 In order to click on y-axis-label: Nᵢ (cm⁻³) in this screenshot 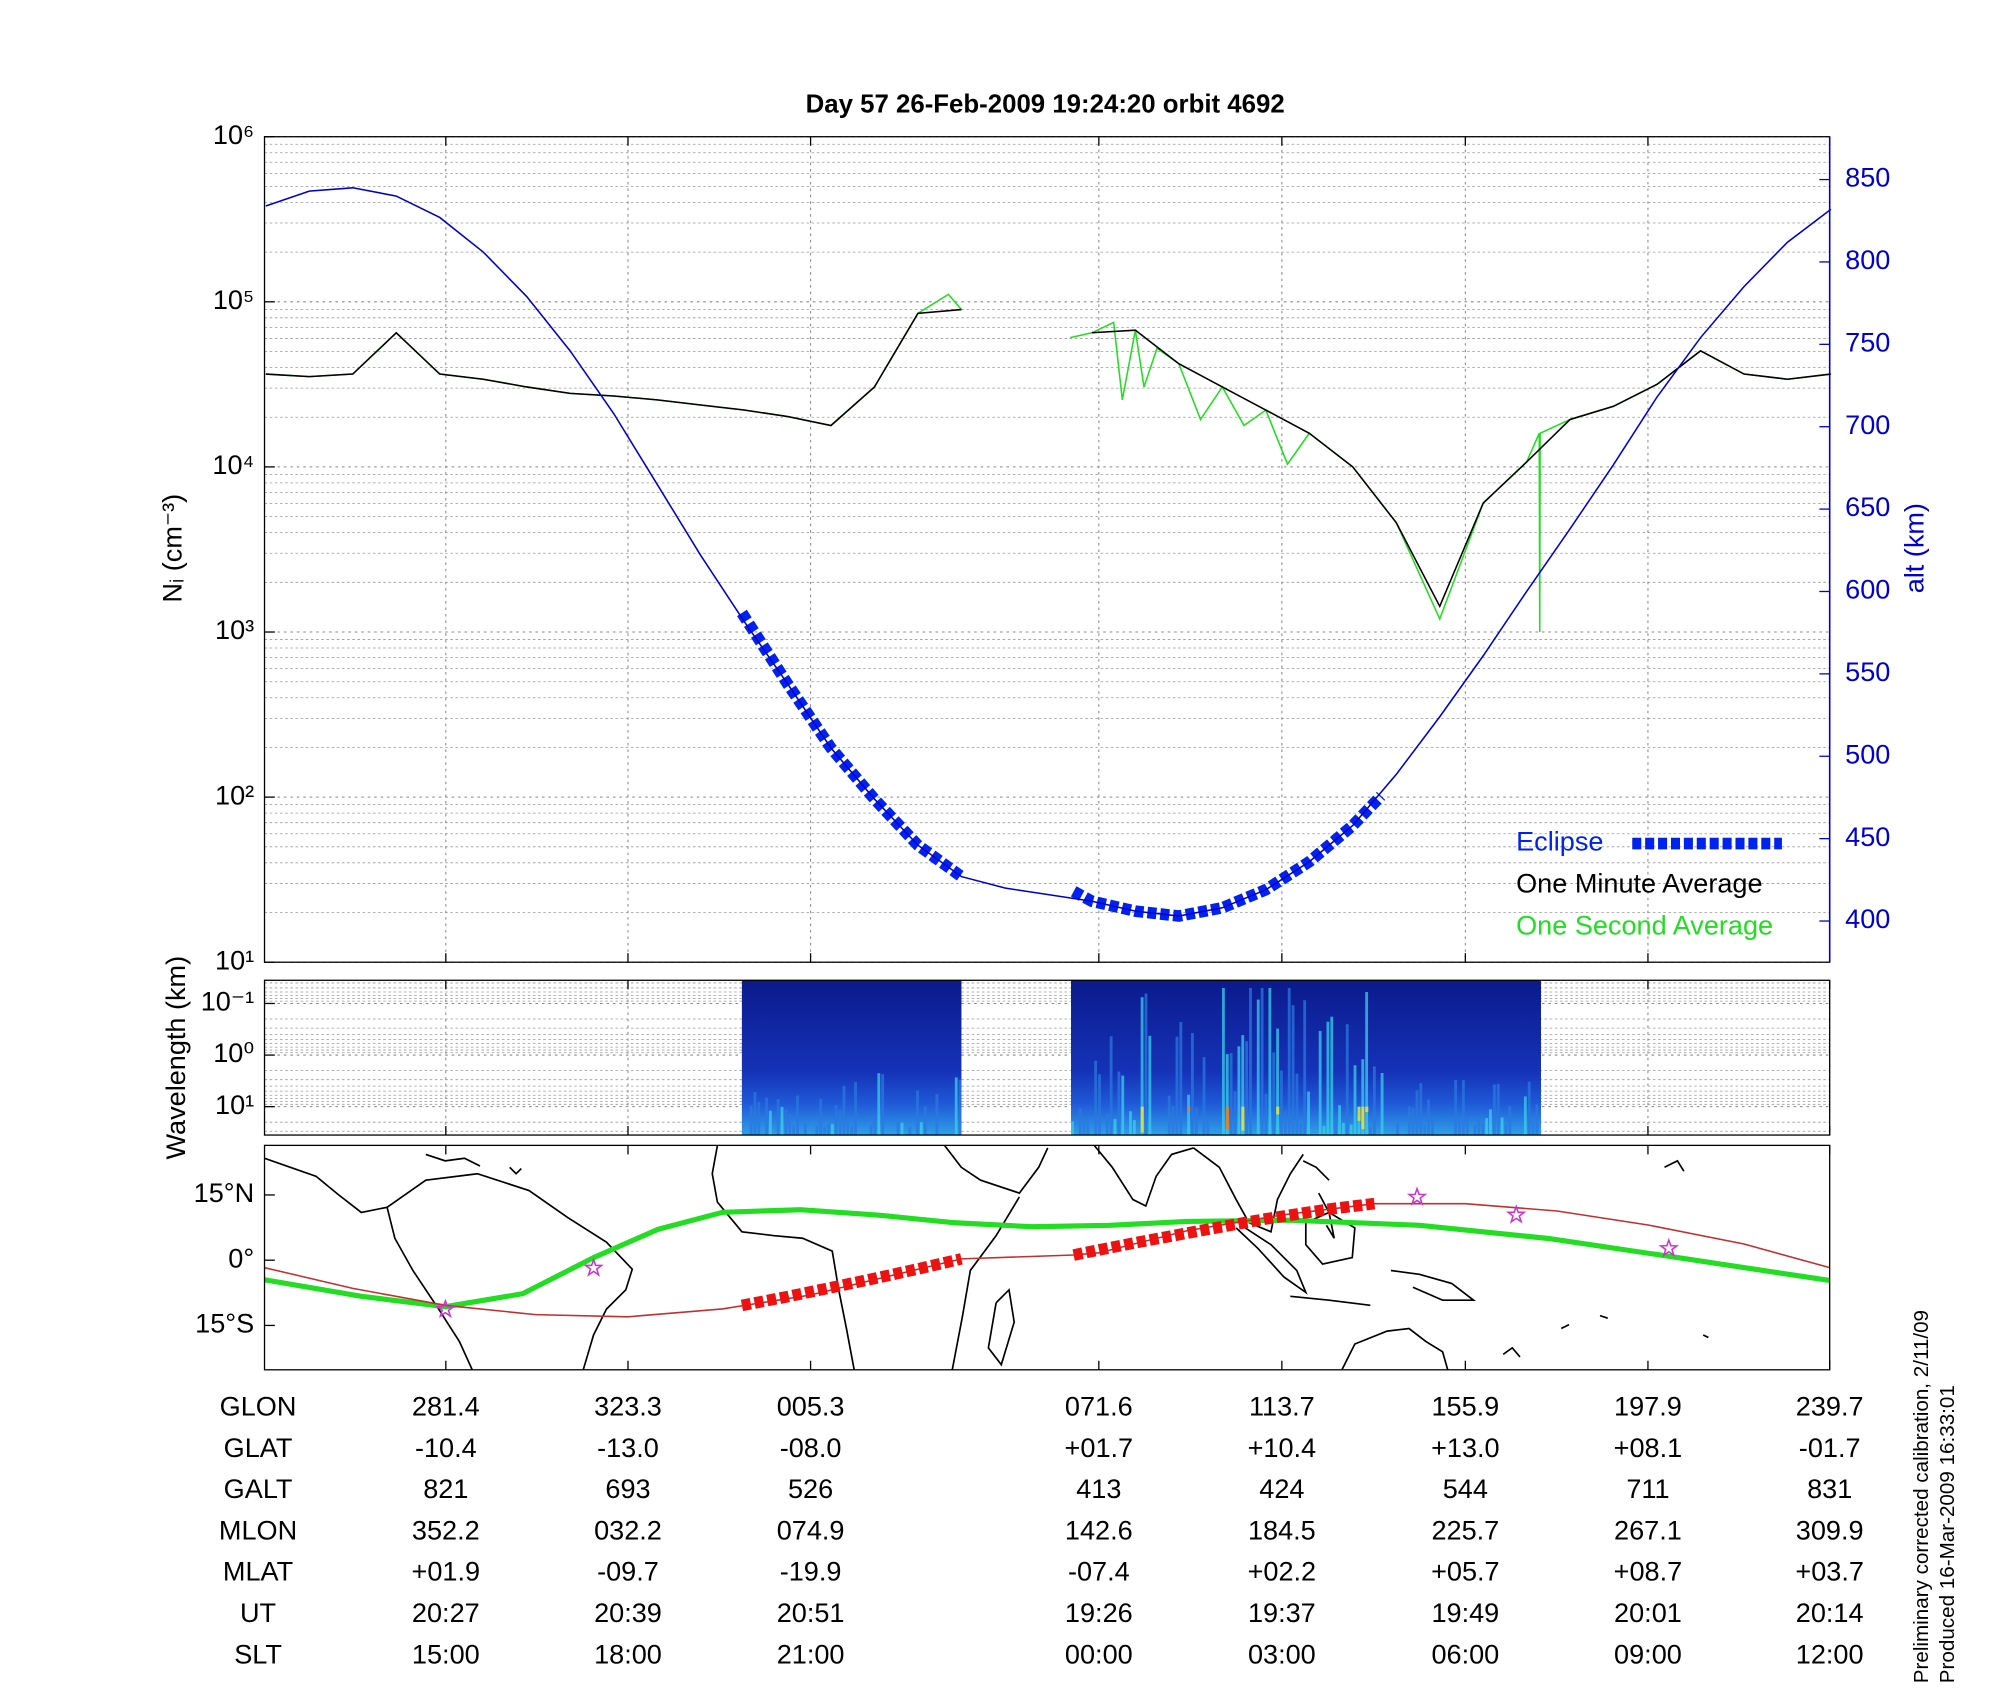, I will do `click(171, 548)`.